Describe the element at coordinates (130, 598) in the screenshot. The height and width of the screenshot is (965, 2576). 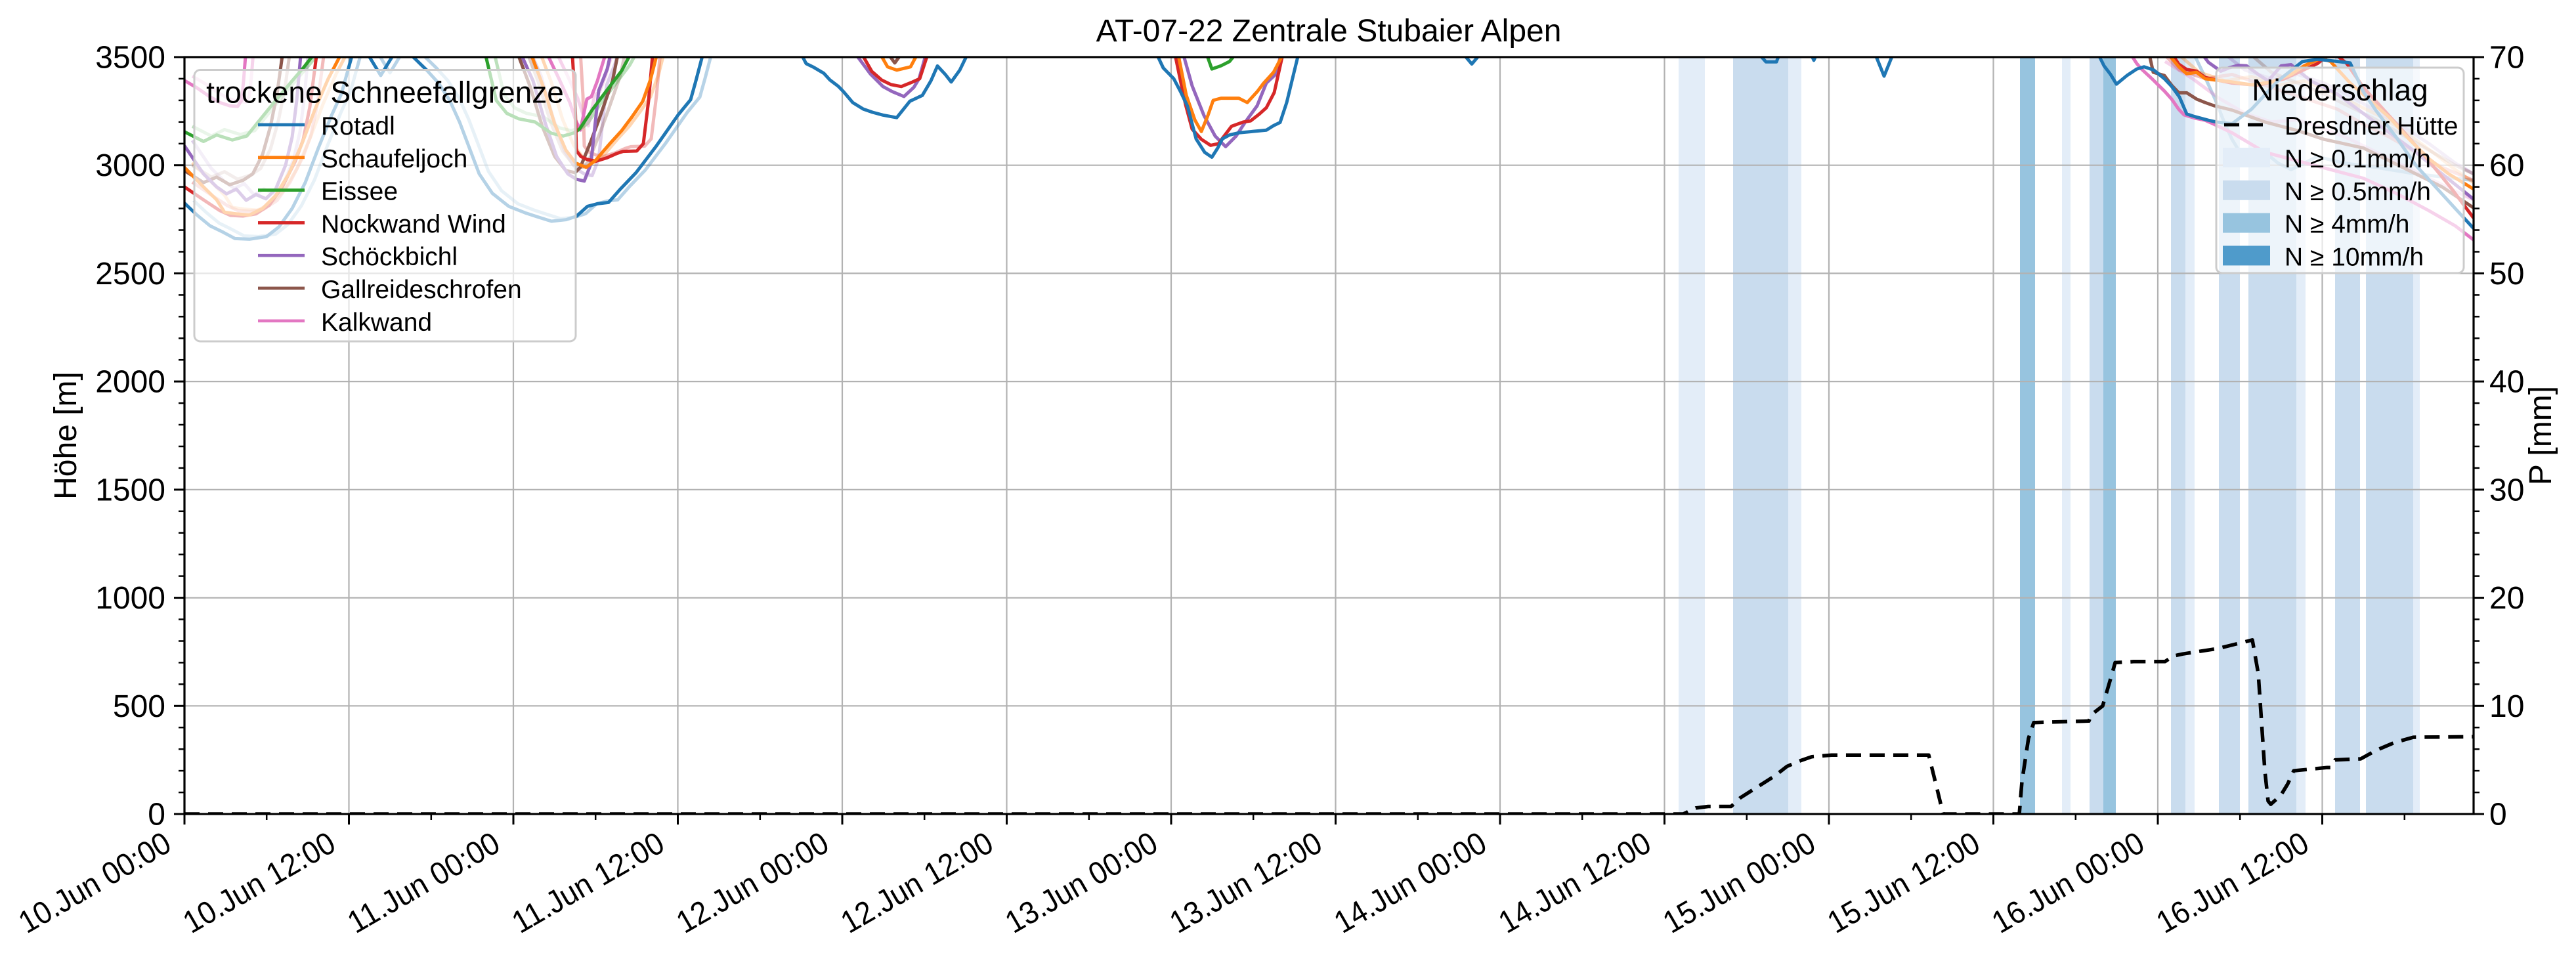
I see `svg-text: 1000` at that location.